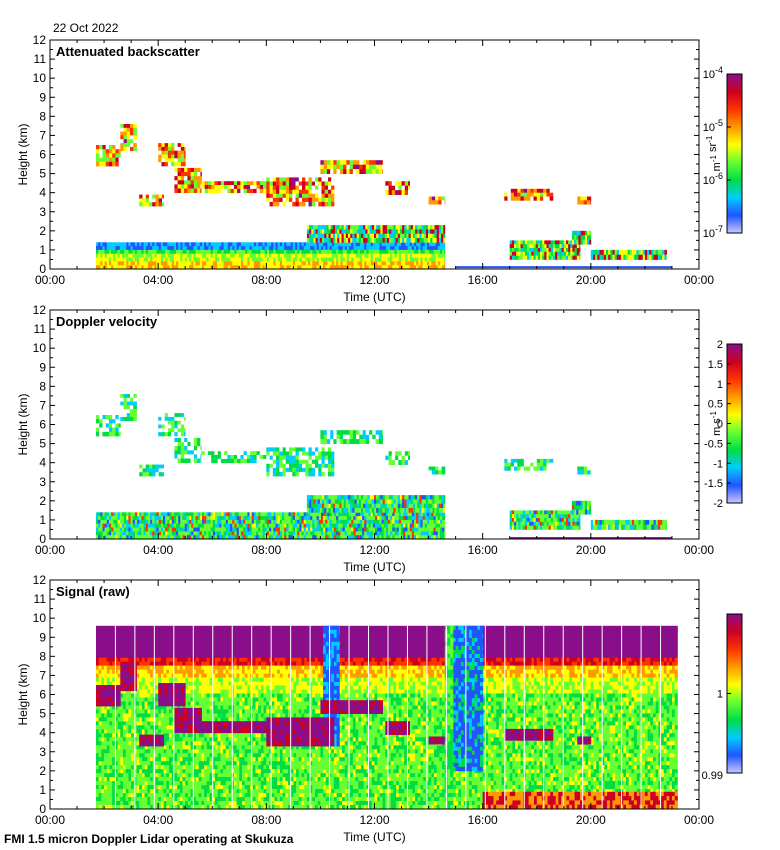 This screenshot has width=780, height=850. What do you see at coordinates (717, 424) in the screenshot?
I see `colorbar-ticks: 21.510.50-0.5-1-1.5-2` at bounding box center [717, 424].